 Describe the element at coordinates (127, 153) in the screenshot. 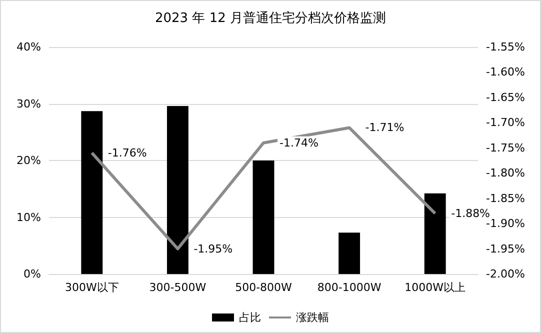

I see `data-label: -1.76%` at that location.